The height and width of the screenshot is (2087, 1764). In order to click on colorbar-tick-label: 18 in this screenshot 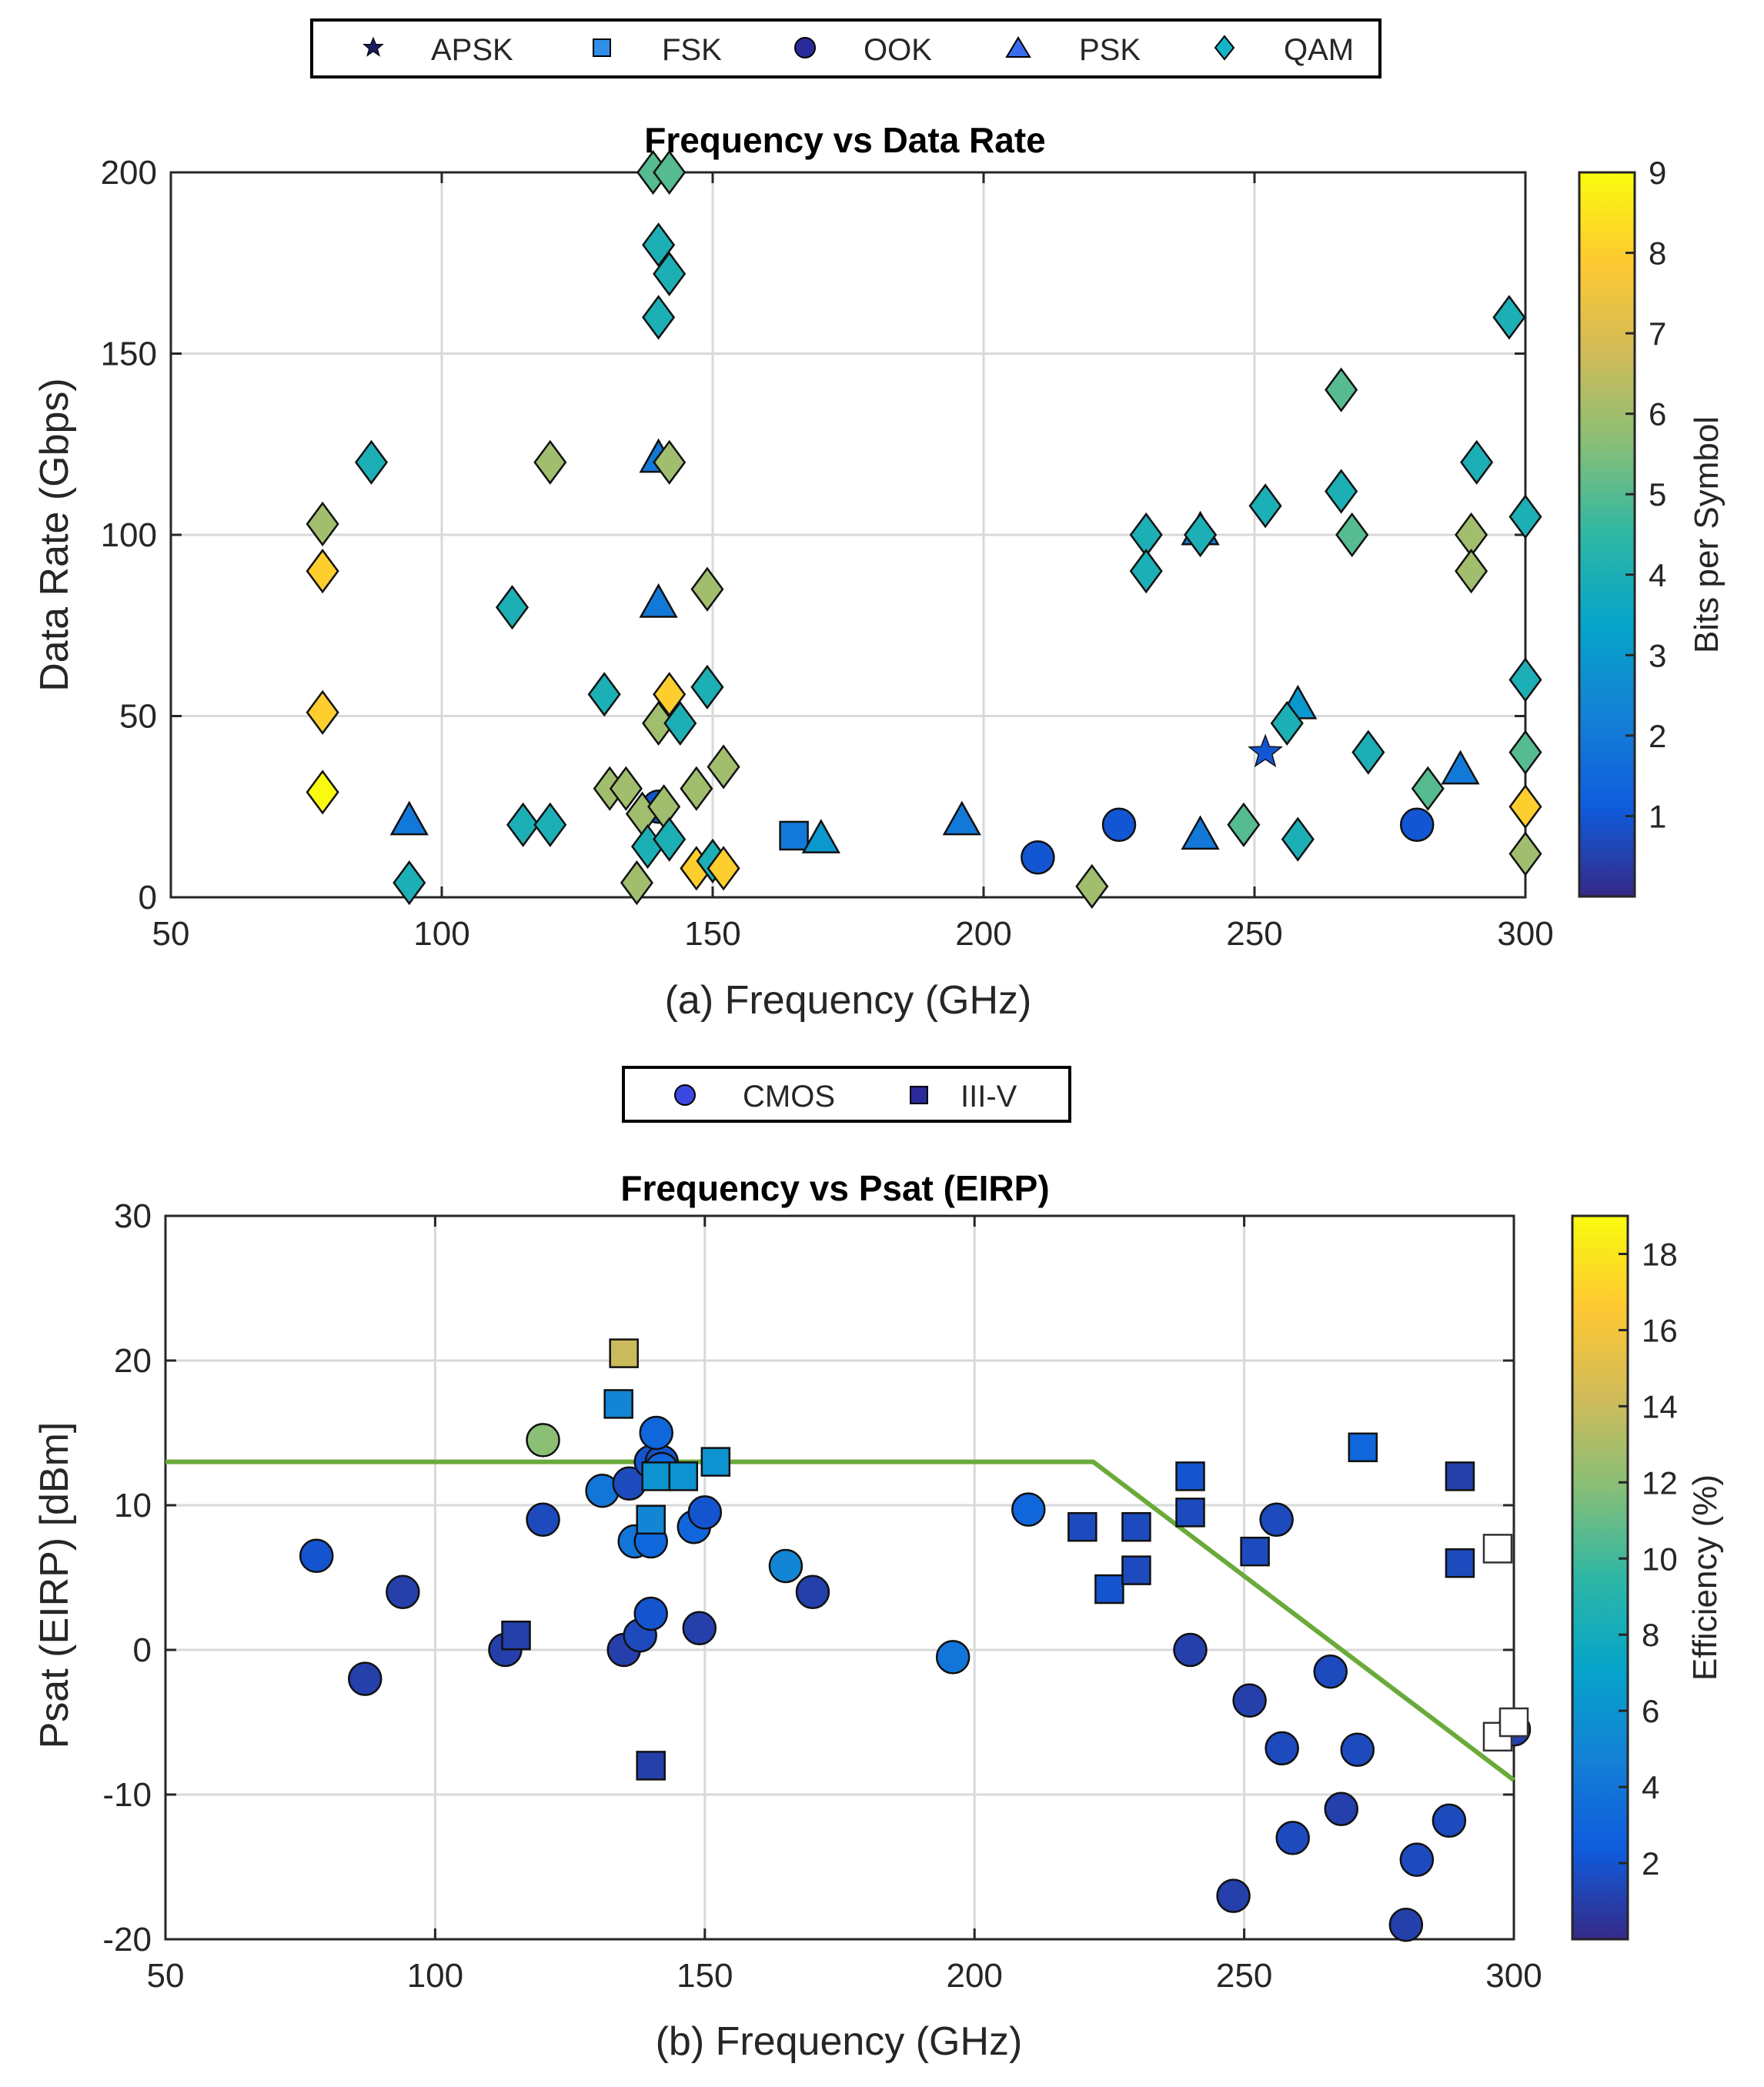, I will do `click(1660, 1254)`.